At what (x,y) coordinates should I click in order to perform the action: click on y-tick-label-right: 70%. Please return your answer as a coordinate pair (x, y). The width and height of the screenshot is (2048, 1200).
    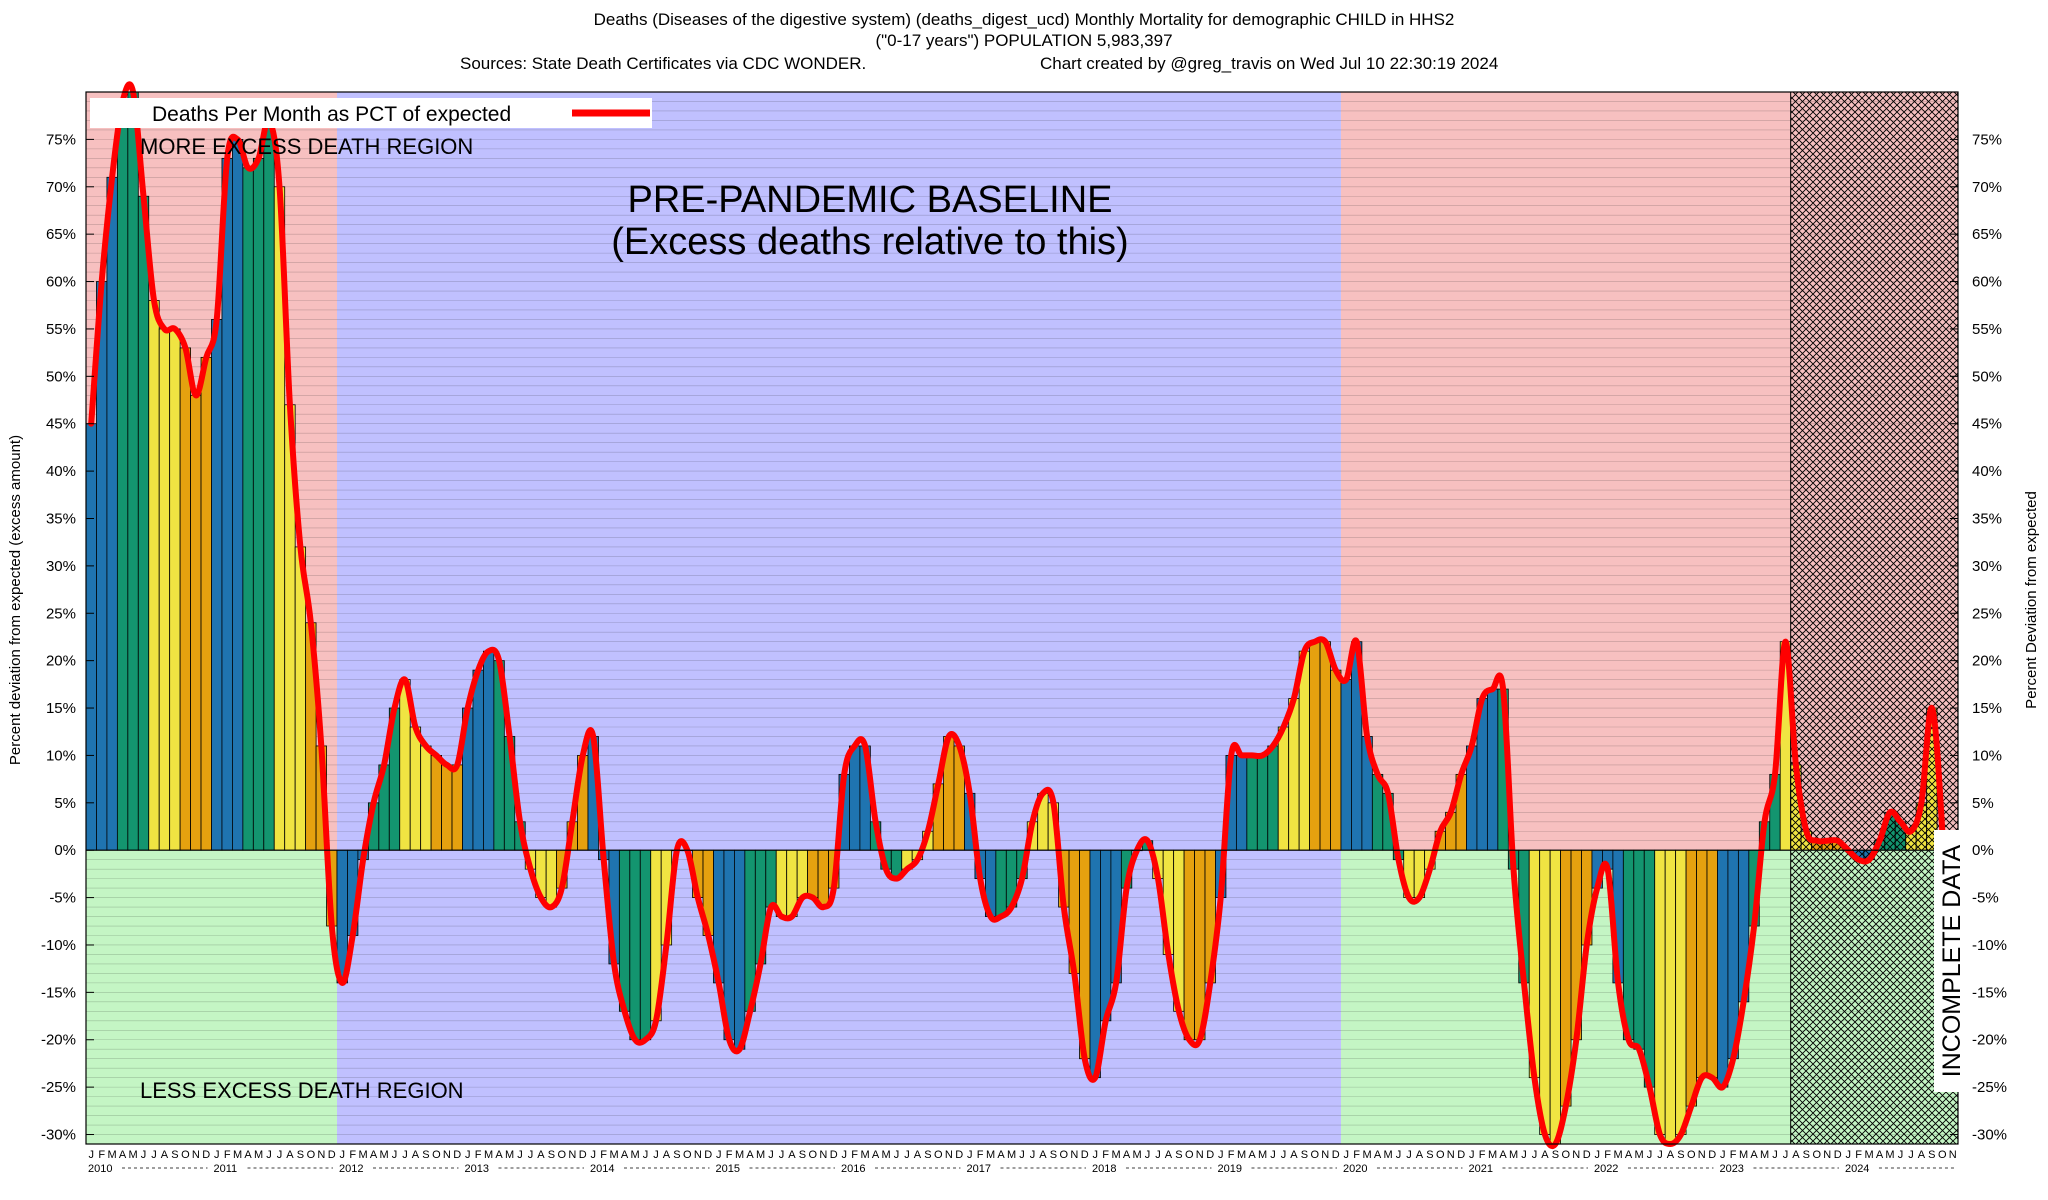
    Looking at the image, I should click on (1987, 187).